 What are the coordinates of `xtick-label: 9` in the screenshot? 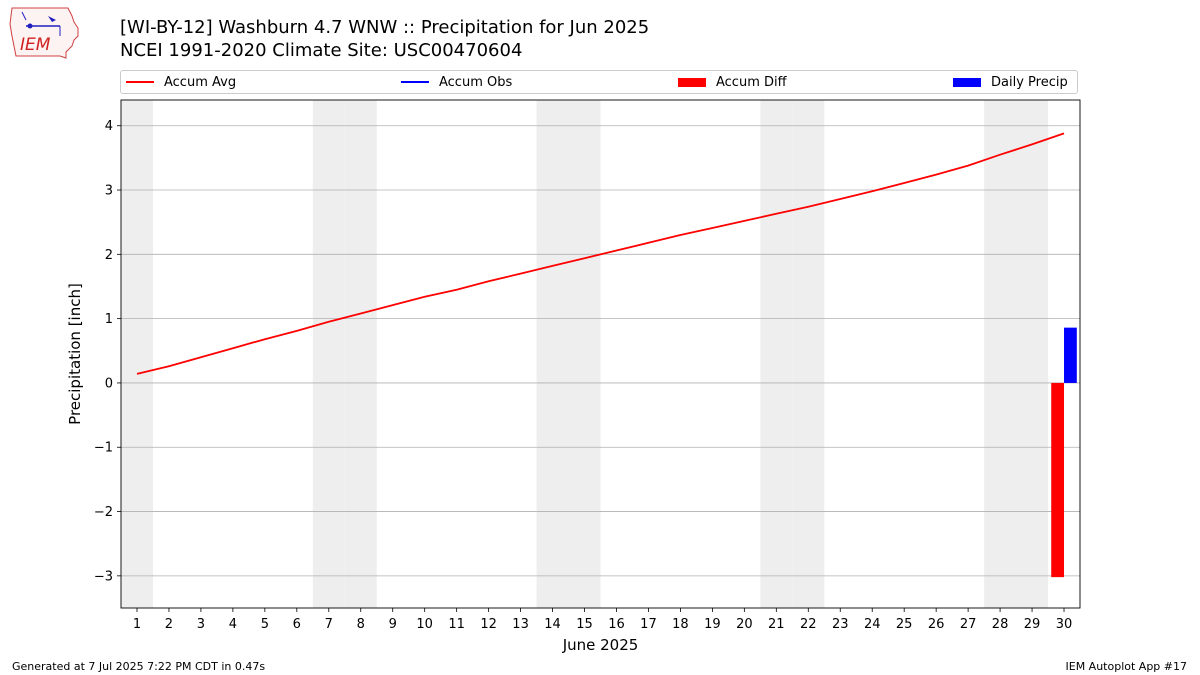 It's located at (393, 624).